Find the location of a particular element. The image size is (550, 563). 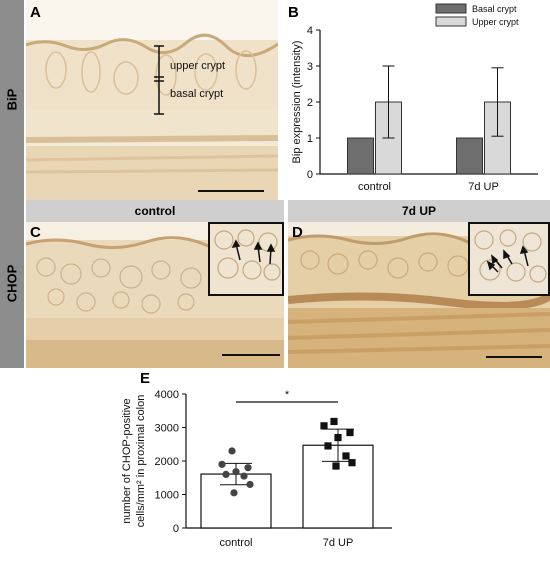

row-label-bip: BiP is located at coordinates (12, 99).